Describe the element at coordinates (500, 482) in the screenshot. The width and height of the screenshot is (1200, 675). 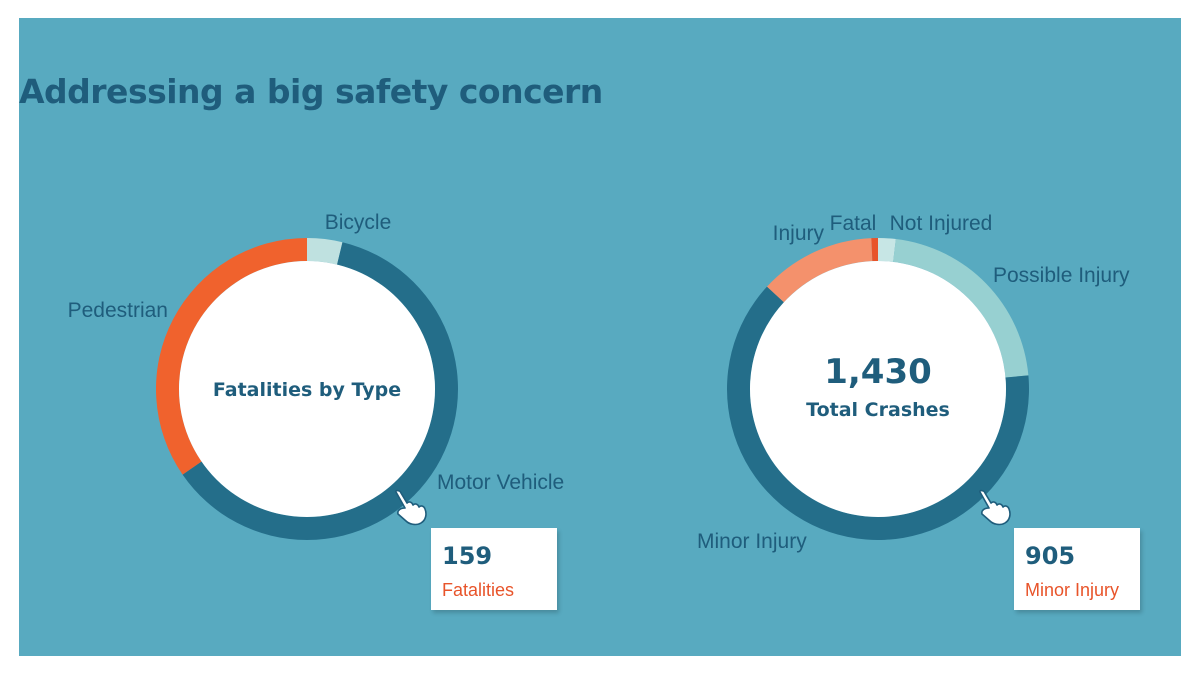
I see `label-motor-vehicle: Motor Vehicle` at that location.